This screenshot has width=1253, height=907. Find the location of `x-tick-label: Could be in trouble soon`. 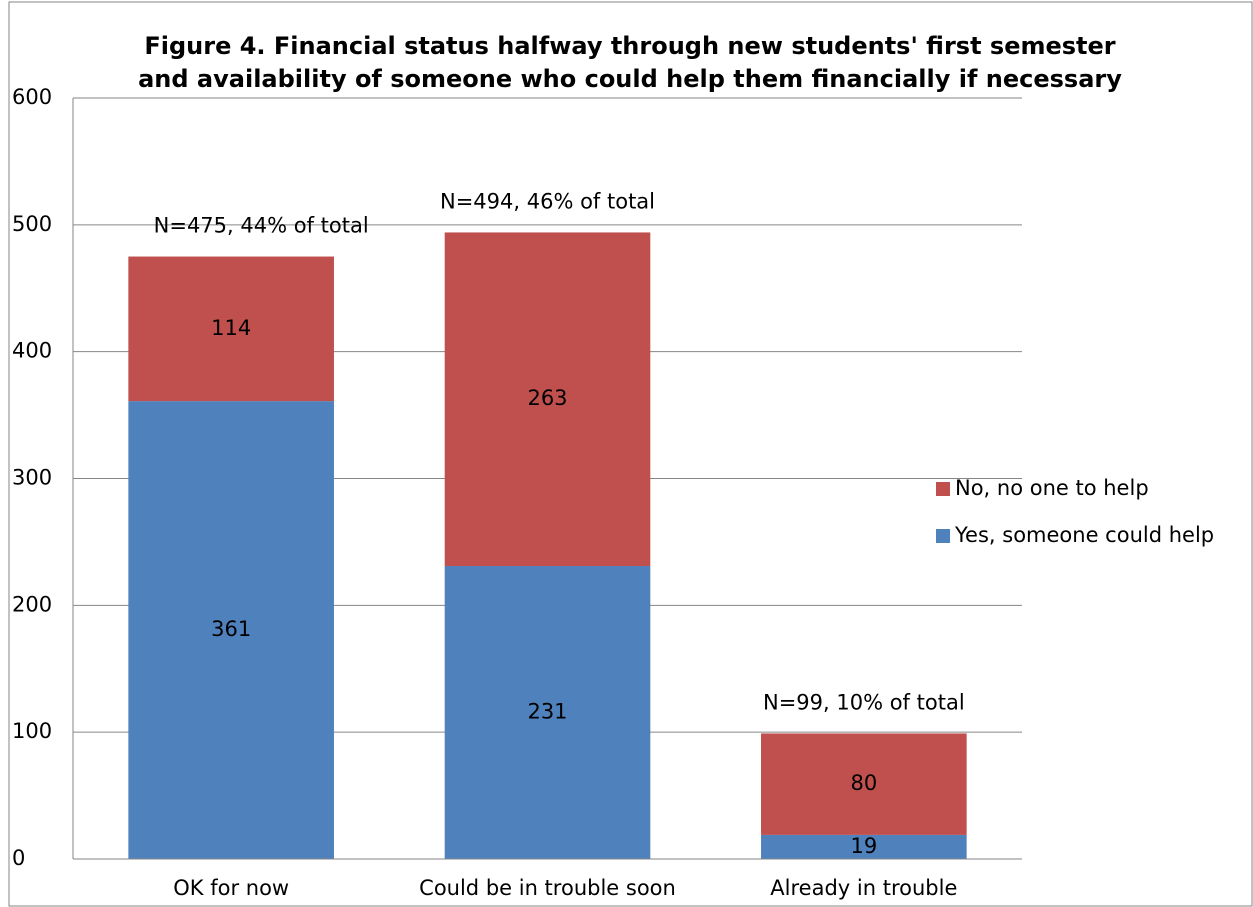

x-tick-label: Could be in trouble soon is located at coordinates (547, 888).